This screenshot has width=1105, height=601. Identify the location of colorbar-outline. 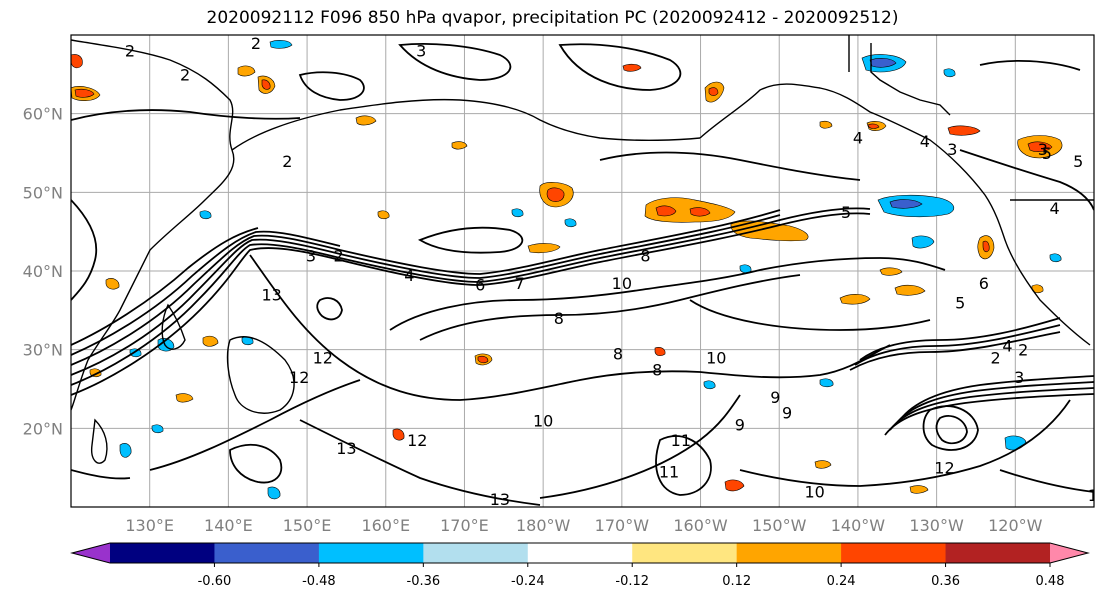
(580, 553).